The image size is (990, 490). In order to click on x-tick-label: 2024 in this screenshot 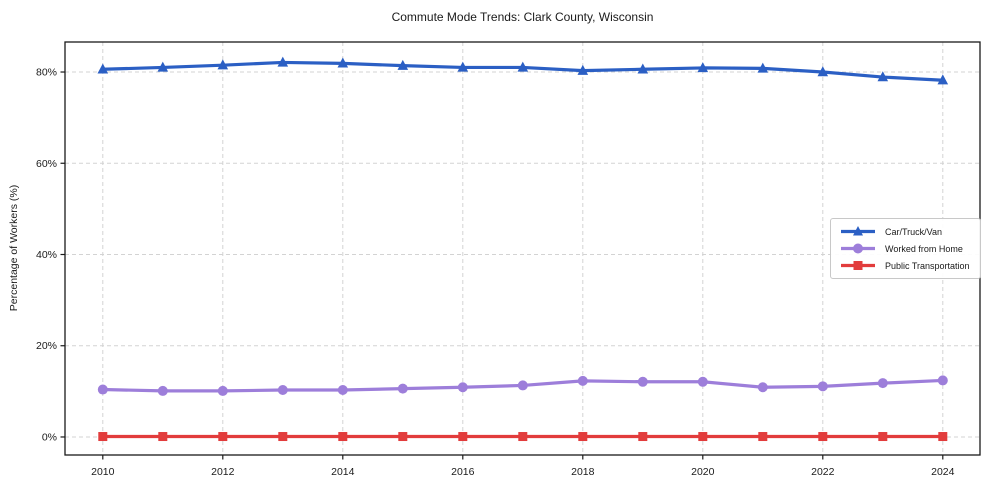, I will do `click(943, 472)`.